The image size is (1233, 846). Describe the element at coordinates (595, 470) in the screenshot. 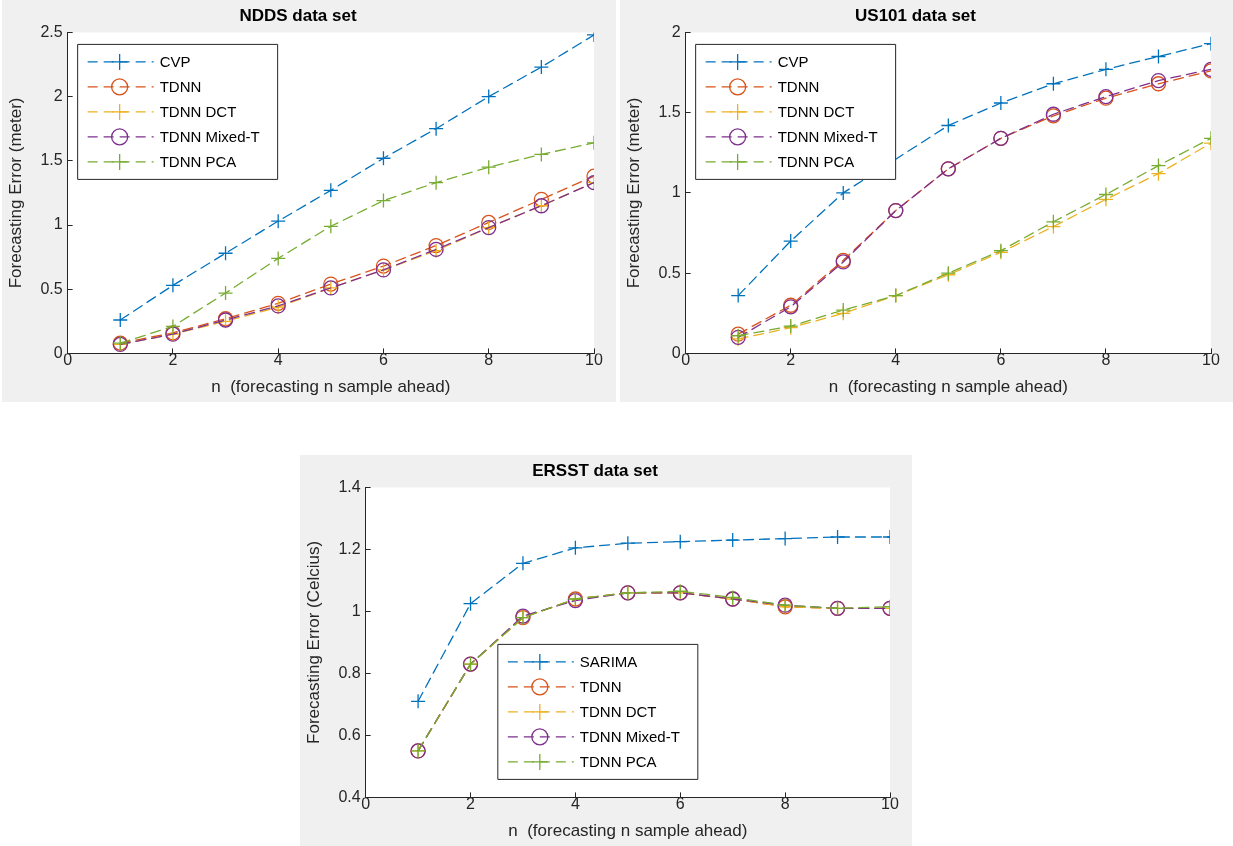

I see `chart-title: ERSST data set` at that location.